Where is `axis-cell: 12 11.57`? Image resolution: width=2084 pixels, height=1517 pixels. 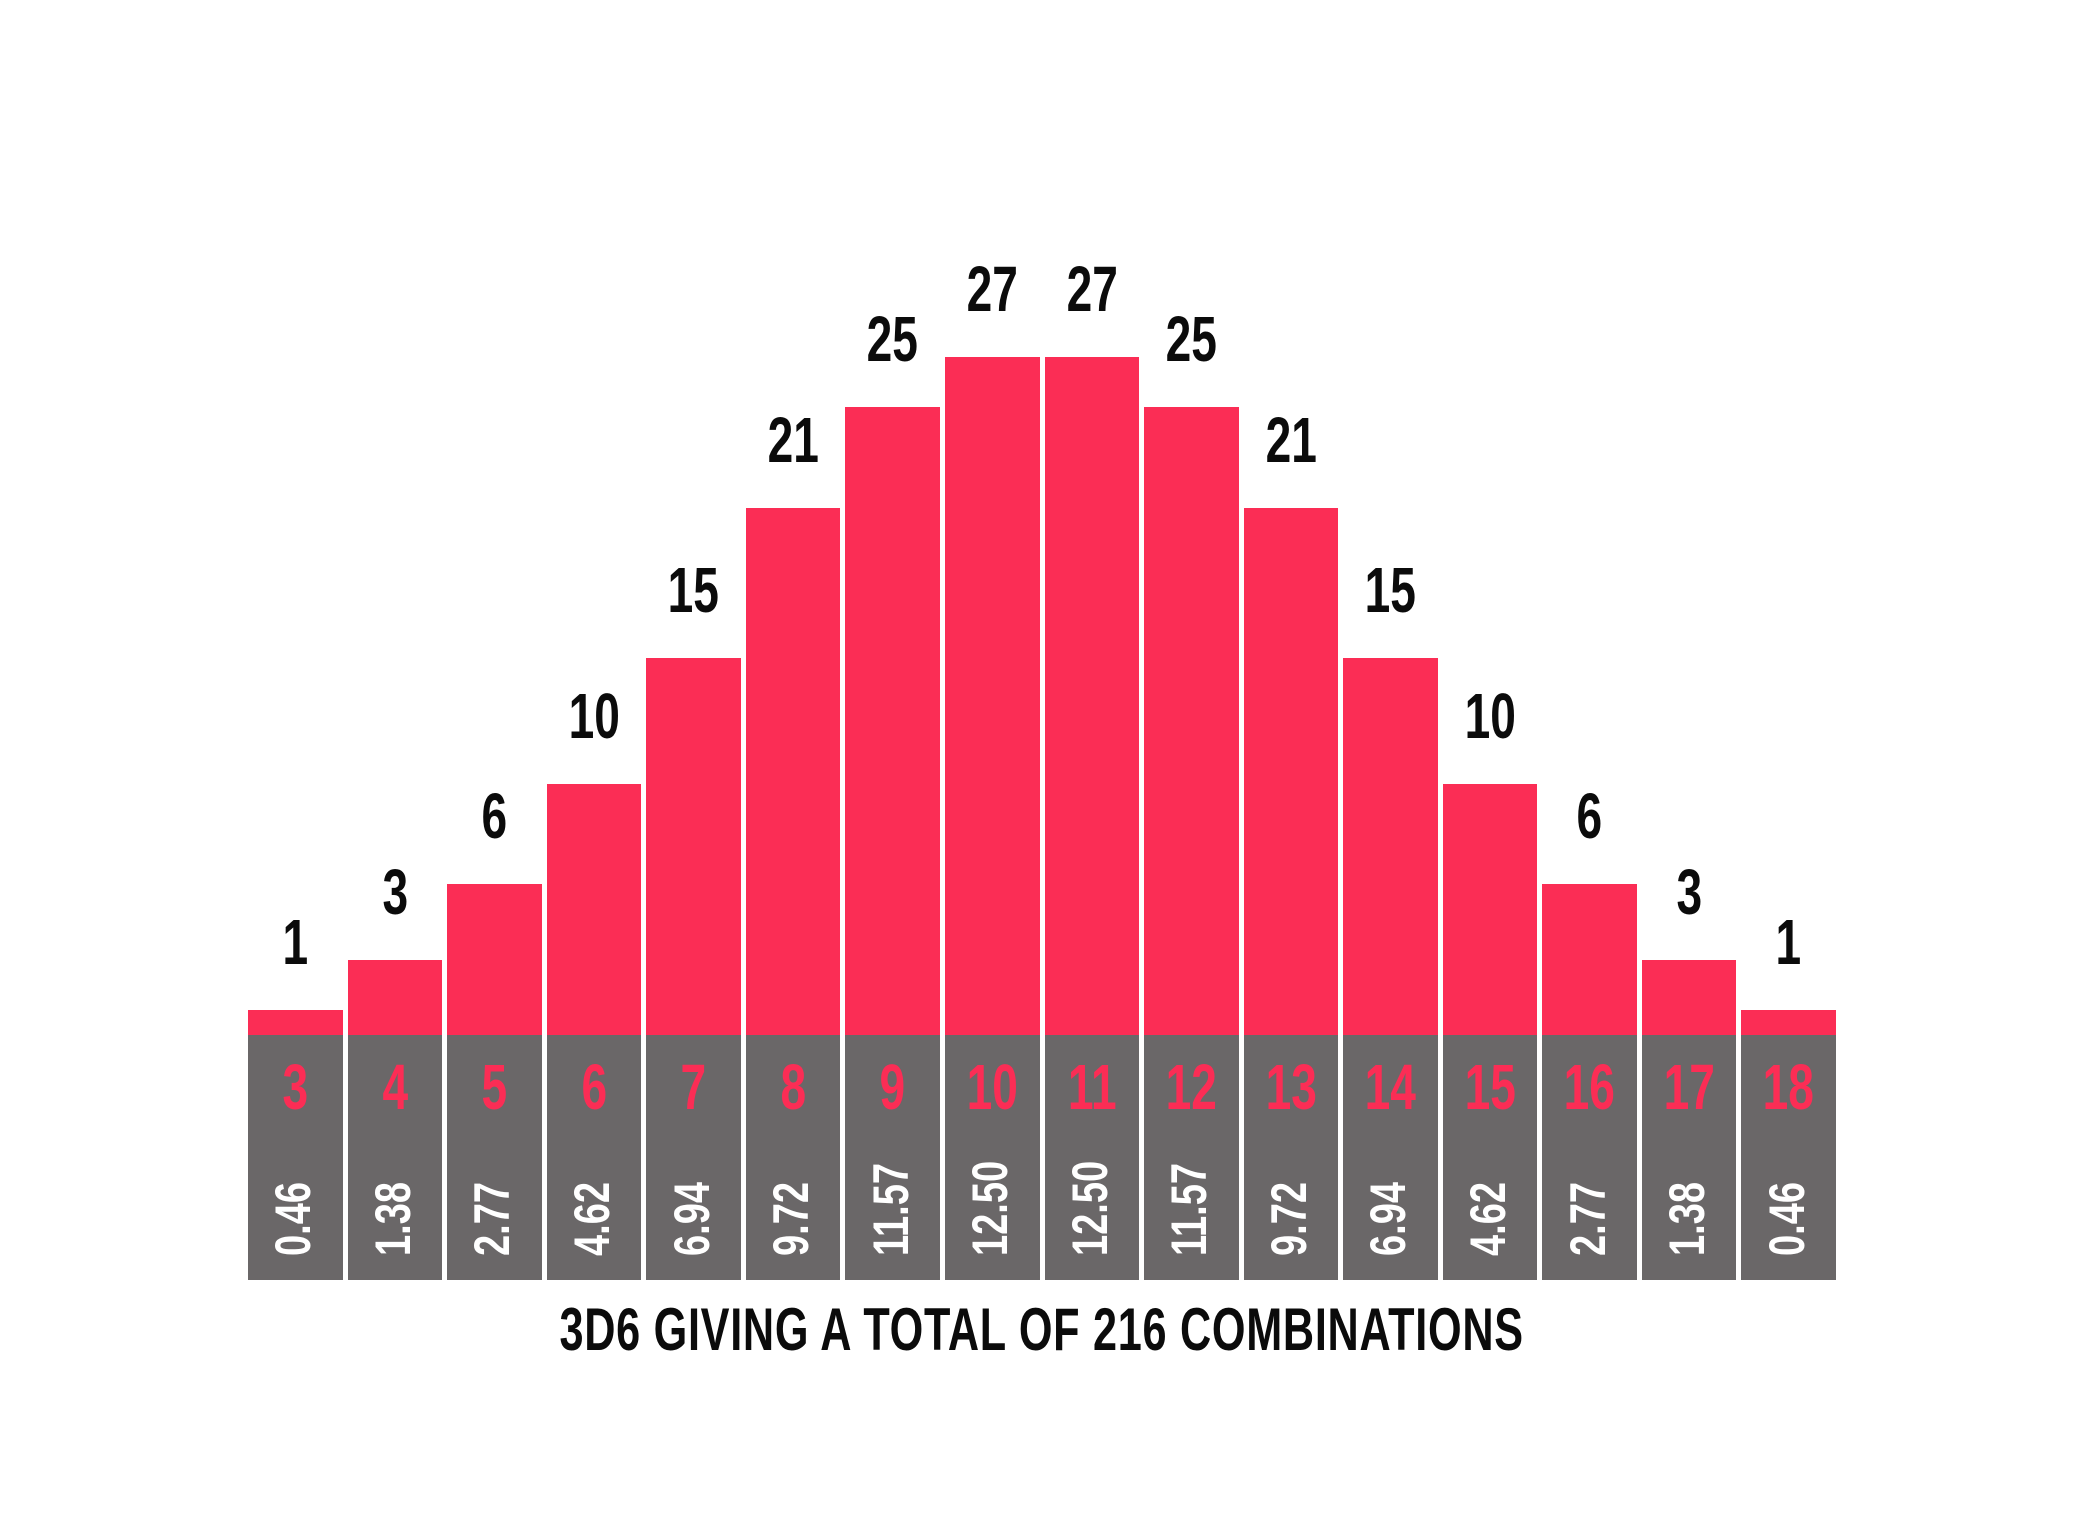 axis-cell: 12 11.57 is located at coordinates (1191, 1157).